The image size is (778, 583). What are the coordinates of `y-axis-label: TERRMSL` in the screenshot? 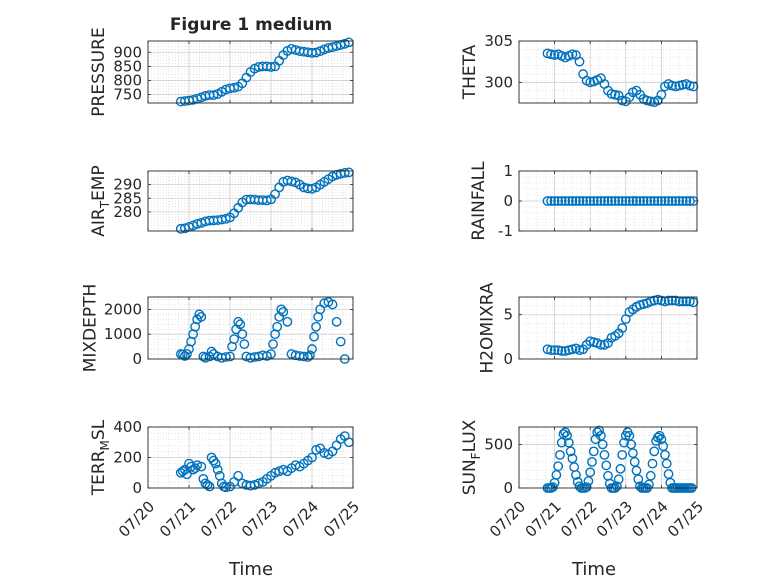 It's located at (100, 457).